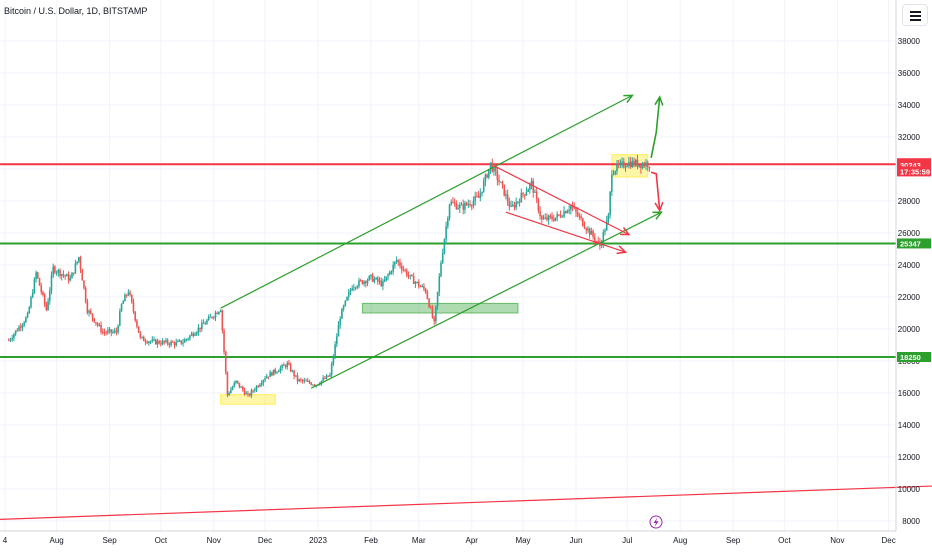 The height and width of the screenshot is (555, 932). I want to click on y-tick-label: 10000, so click(909, 489).